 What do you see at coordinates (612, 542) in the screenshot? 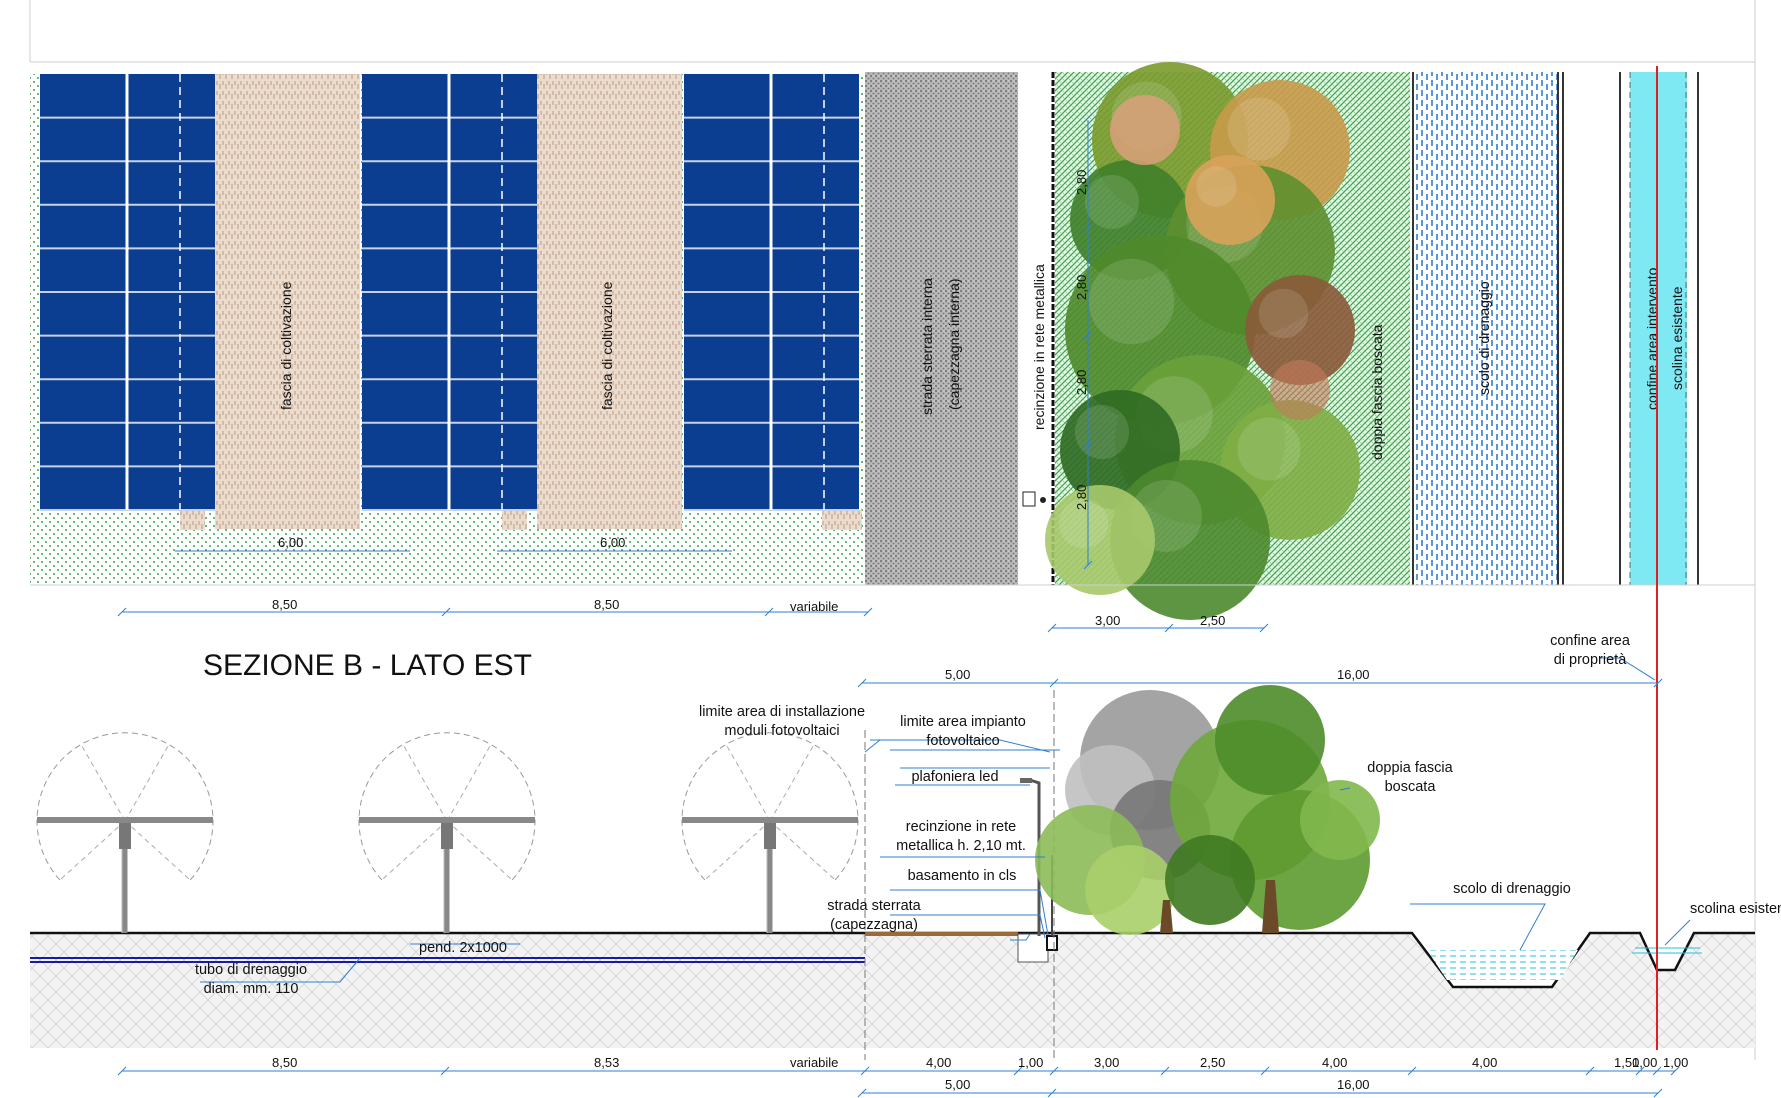
I see `crop-width-dim-2: 6,00` at bounding box center [612, 542].